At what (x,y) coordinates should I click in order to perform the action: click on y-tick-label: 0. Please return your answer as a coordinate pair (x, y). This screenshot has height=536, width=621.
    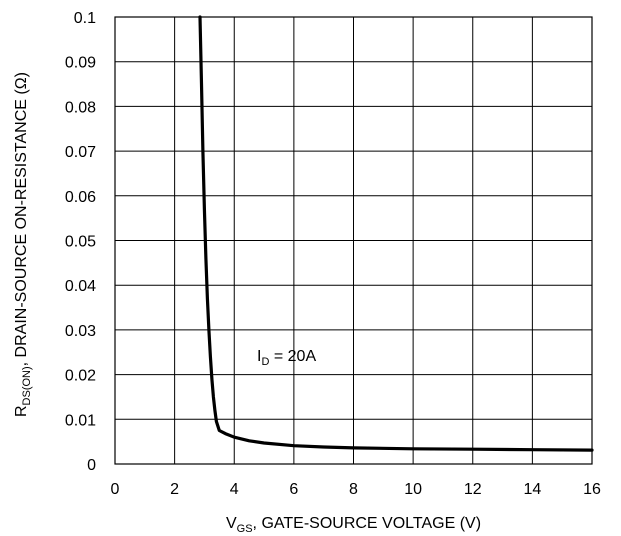
    Looking at the image, I should click on (91, 465).